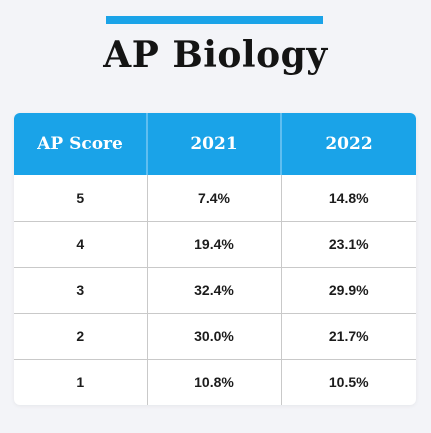 This screenshot has width=431, height=433. I want to click on header-cell-2021: 2021, so click(213, 144).